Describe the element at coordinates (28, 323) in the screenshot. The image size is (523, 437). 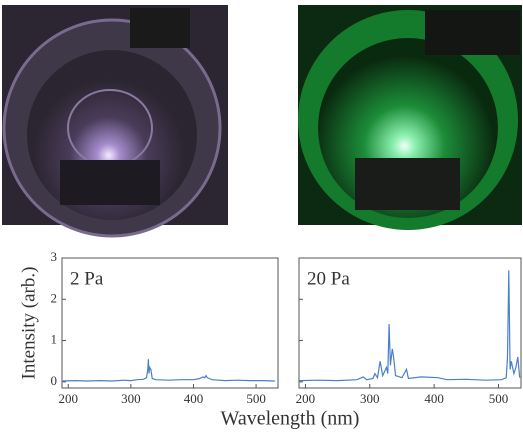
I see `y-axis-label: Intensity (arb.)` at that location.